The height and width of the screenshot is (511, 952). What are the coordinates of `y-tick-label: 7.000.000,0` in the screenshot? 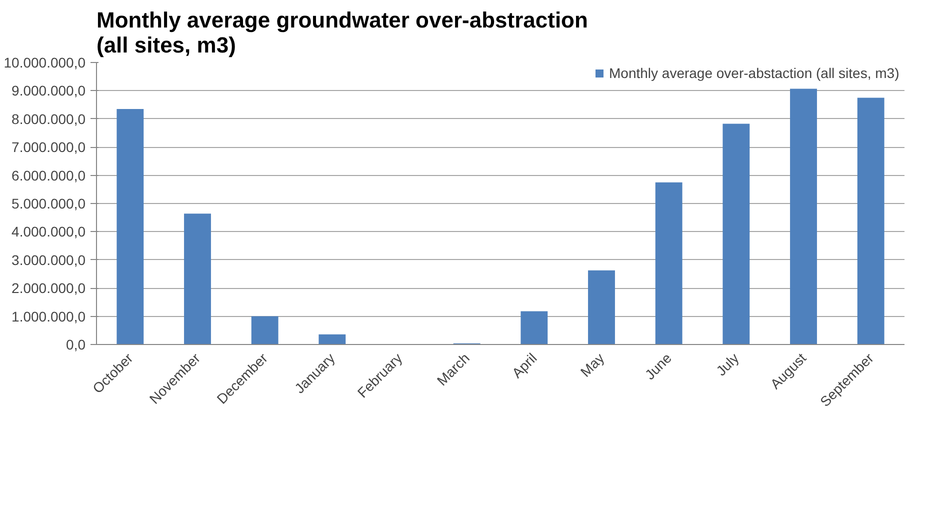 It's located at (49, 147).